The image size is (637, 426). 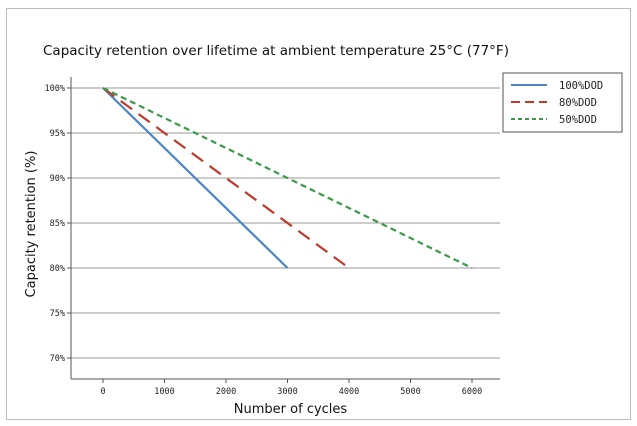 I want to click on legend-box, so click(x=562, y=102).